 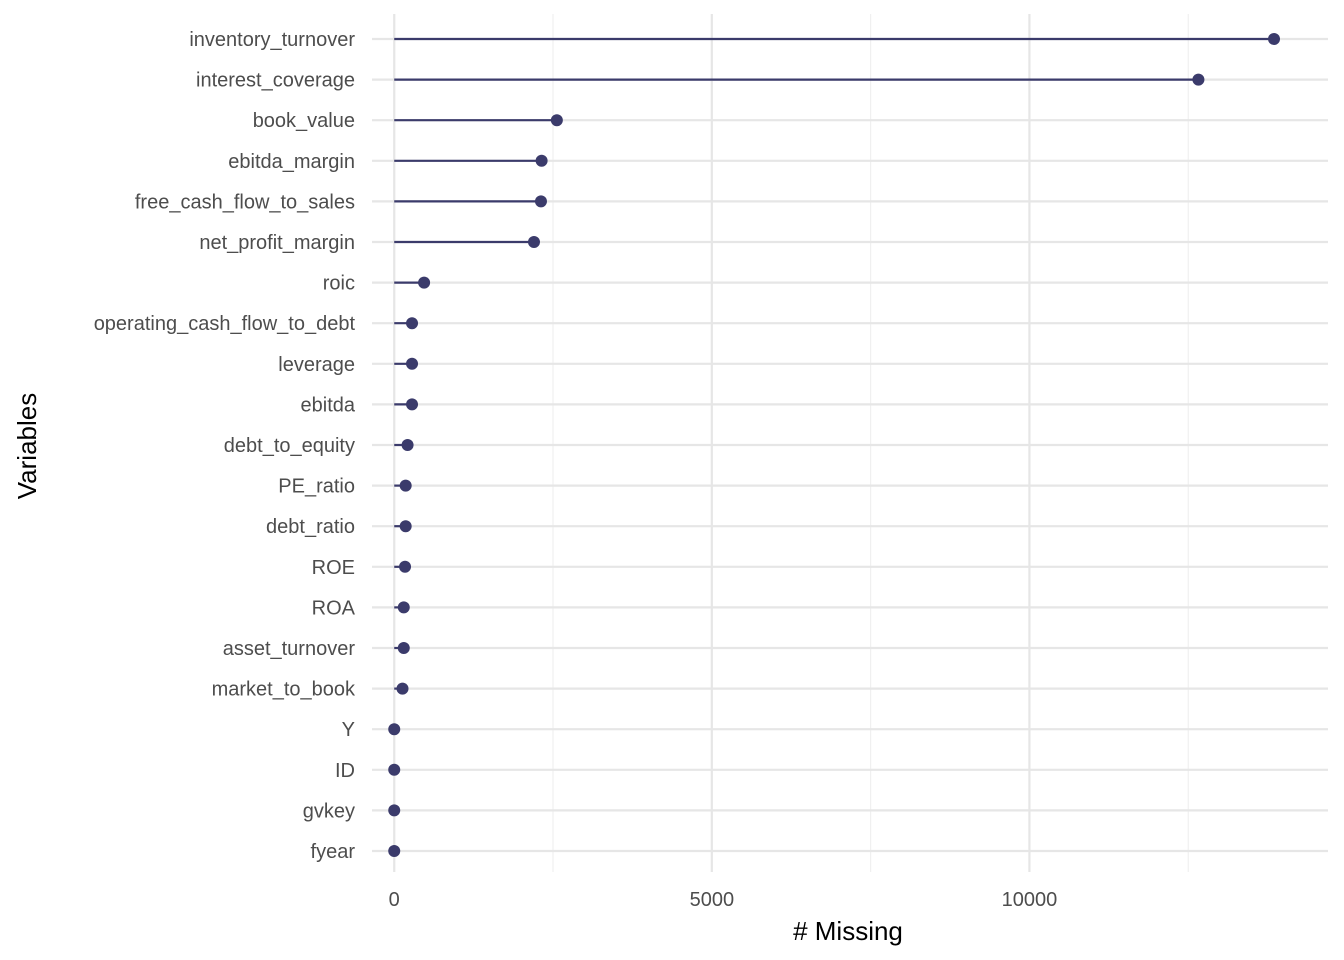 I want to click on y-tick-label: debt_ratio, so click(x=310, y=527).